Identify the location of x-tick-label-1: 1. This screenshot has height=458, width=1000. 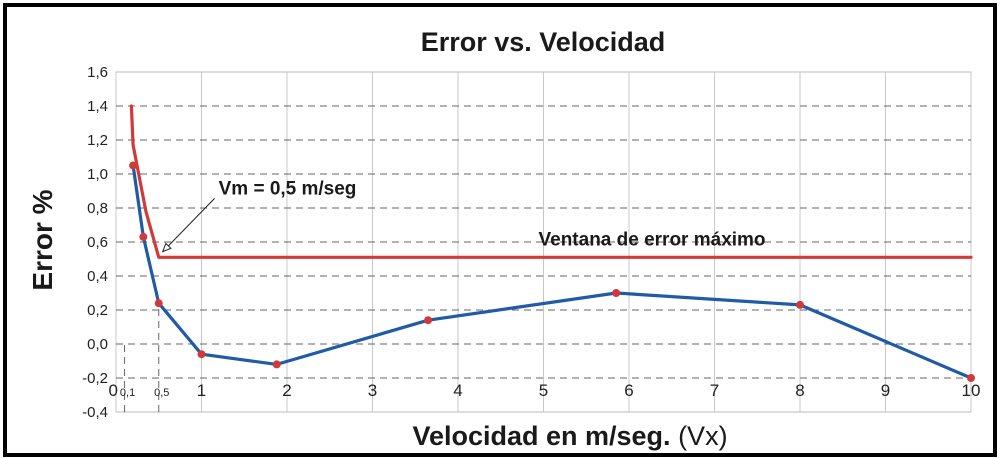
(201, 390).